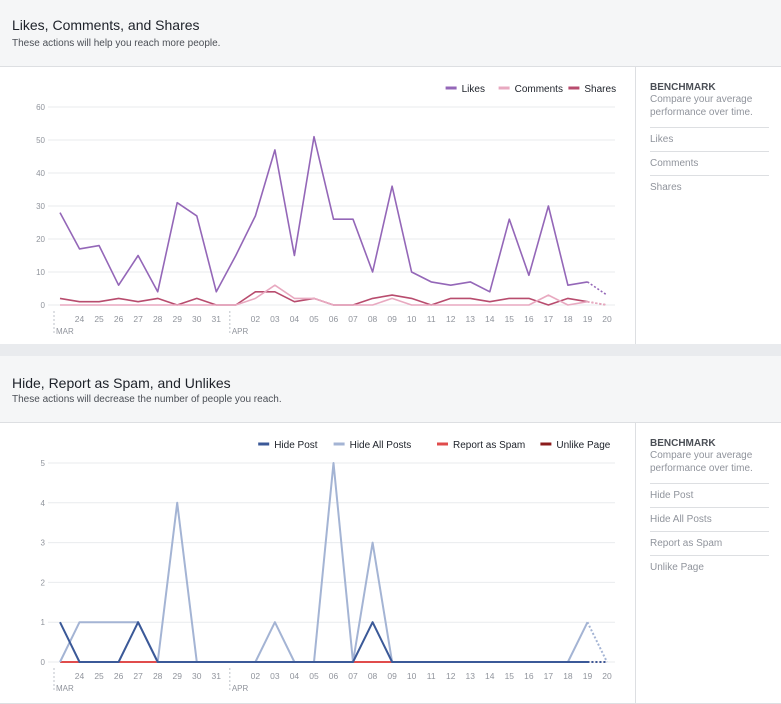 The height and width of the screenshot is (704, 781). What do you see at coordinates (381, 445) in the screenshot?
I see `legend-label-hide-all-posts: Hide All Posts` at bounding box center [381, 445].